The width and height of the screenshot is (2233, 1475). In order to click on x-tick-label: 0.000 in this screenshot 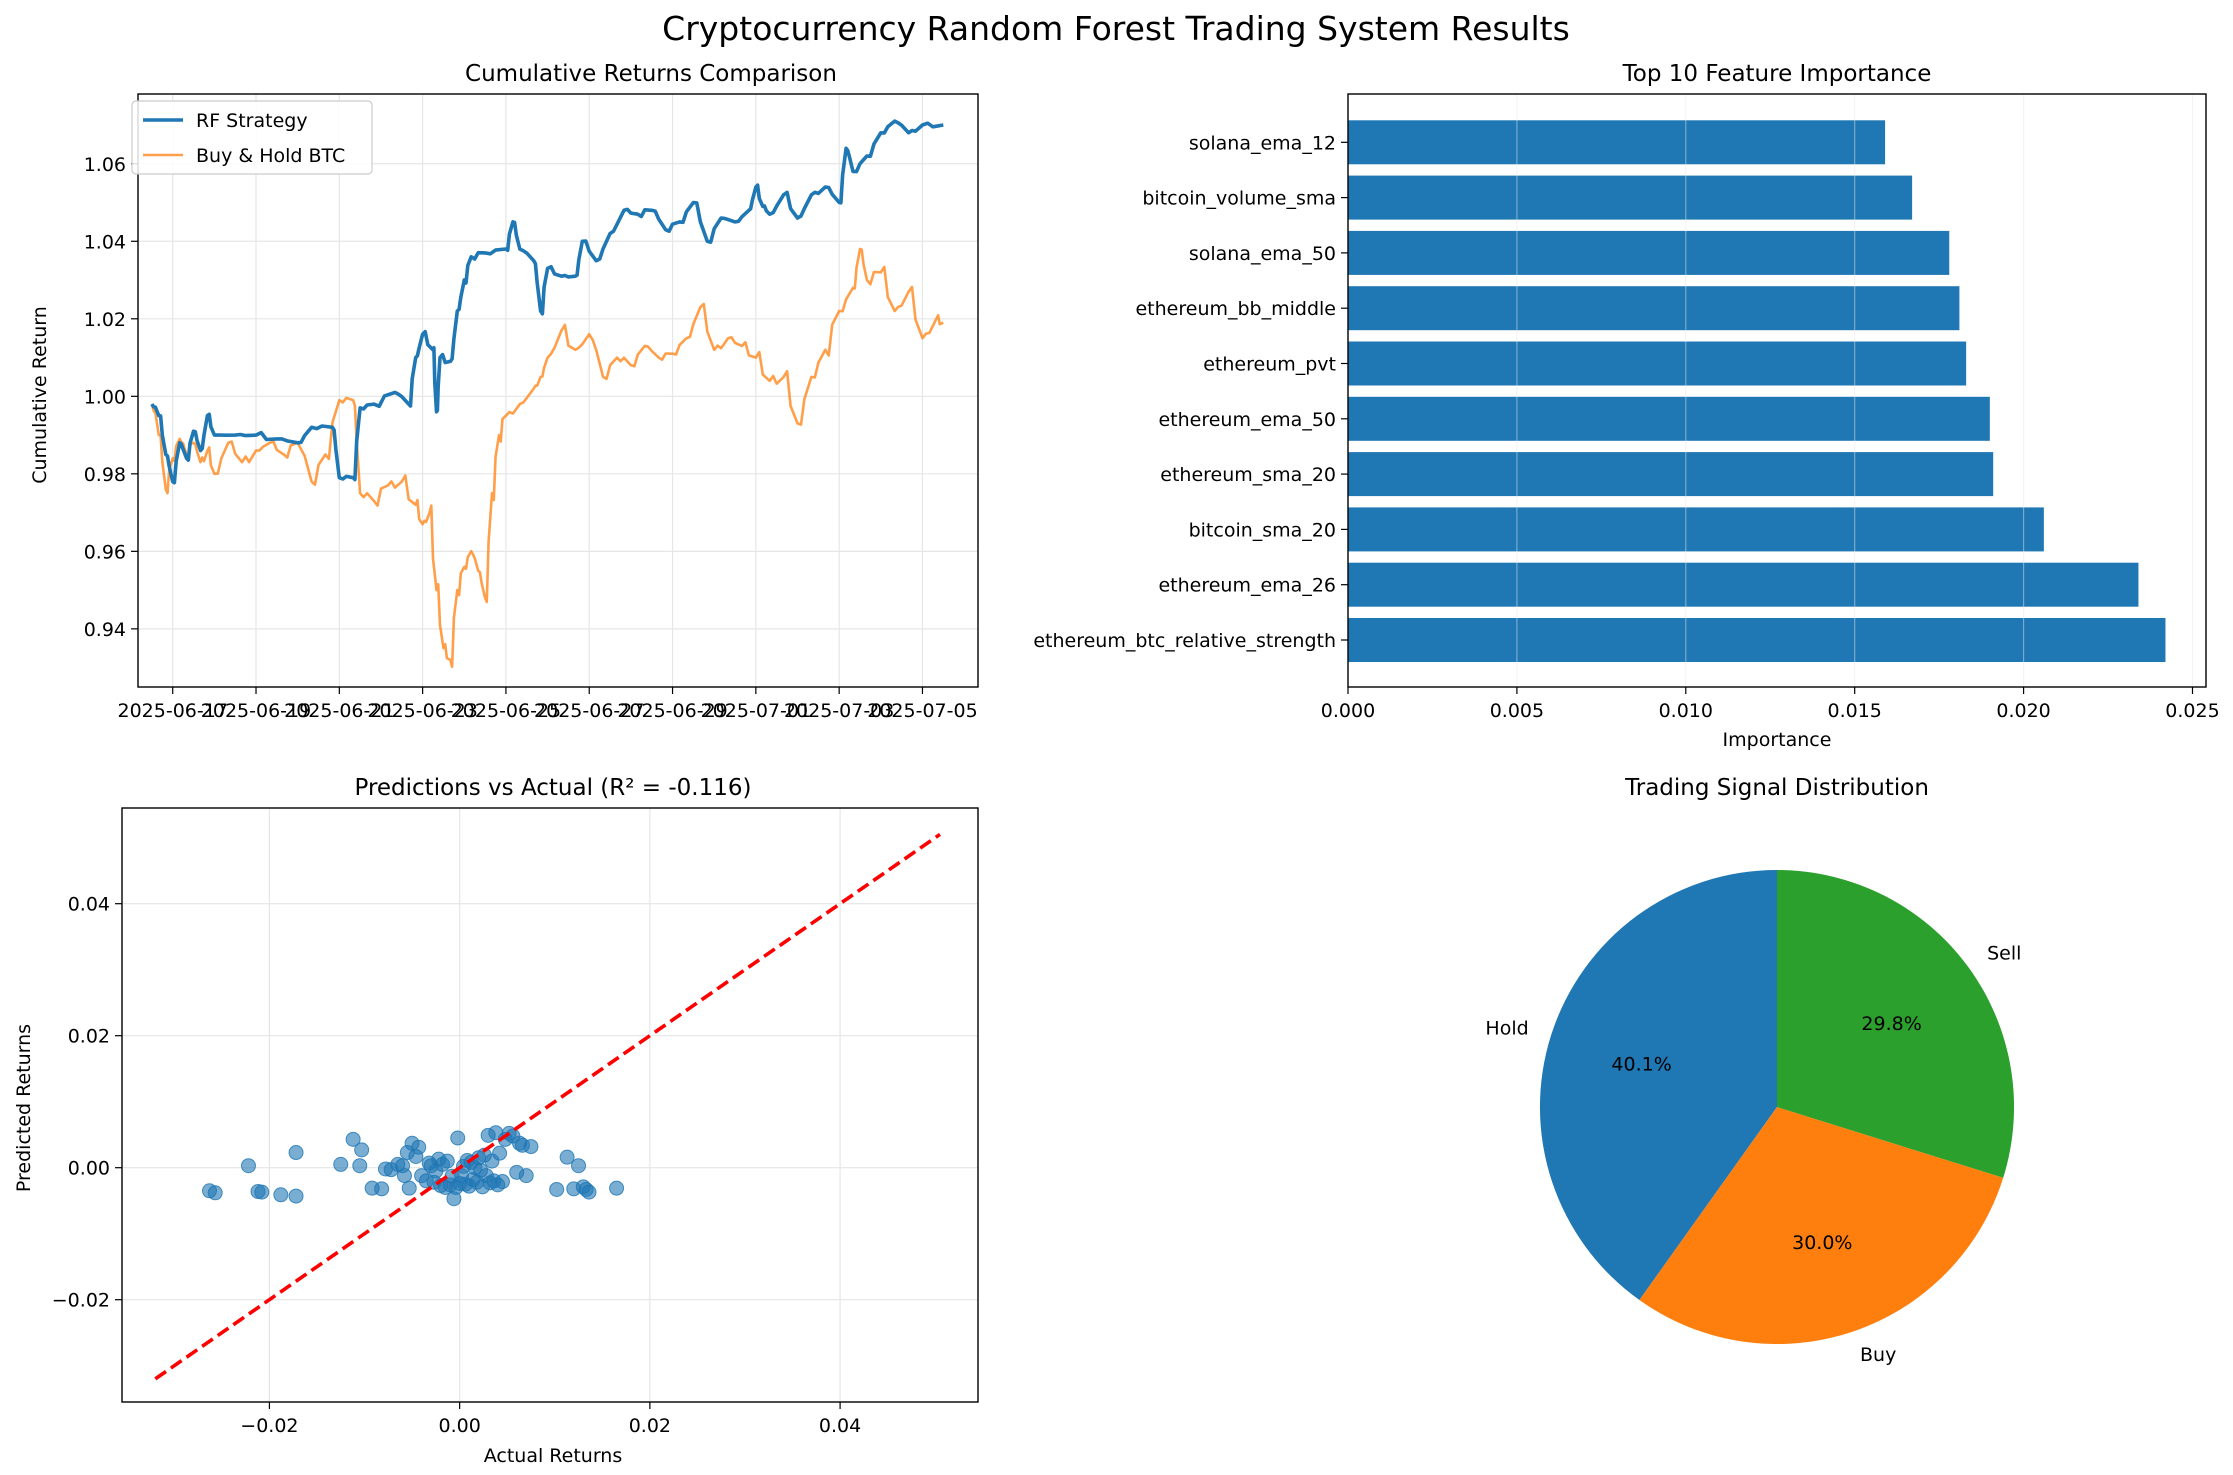, I will do `click(1348, 711)`.